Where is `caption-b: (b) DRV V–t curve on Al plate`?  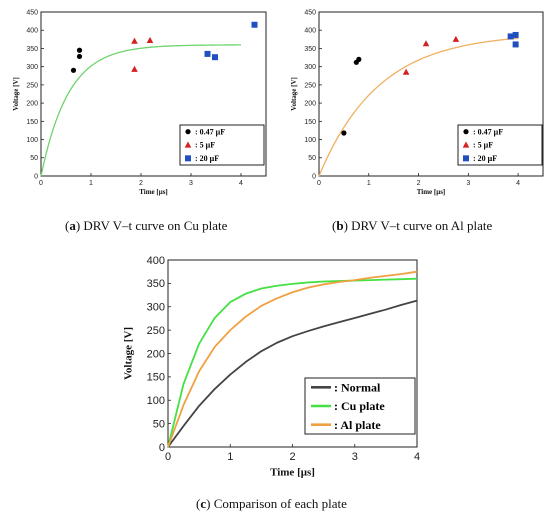
caption-b: (b) DRV V–t curve on Al plate is located at coordinates (412, 225).